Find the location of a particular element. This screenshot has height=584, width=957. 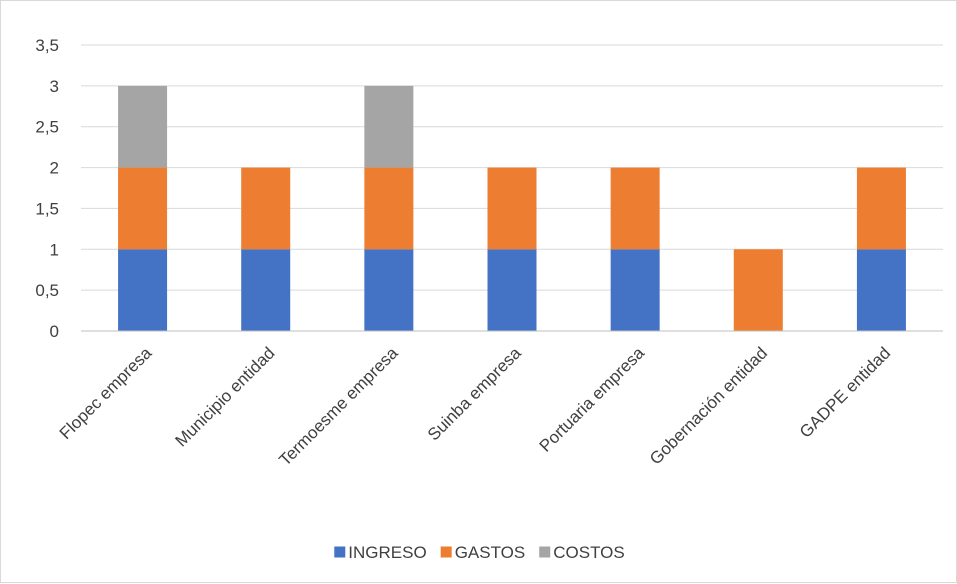

x-tick-label: Suinba empresa is located at coordinates (474, 393).